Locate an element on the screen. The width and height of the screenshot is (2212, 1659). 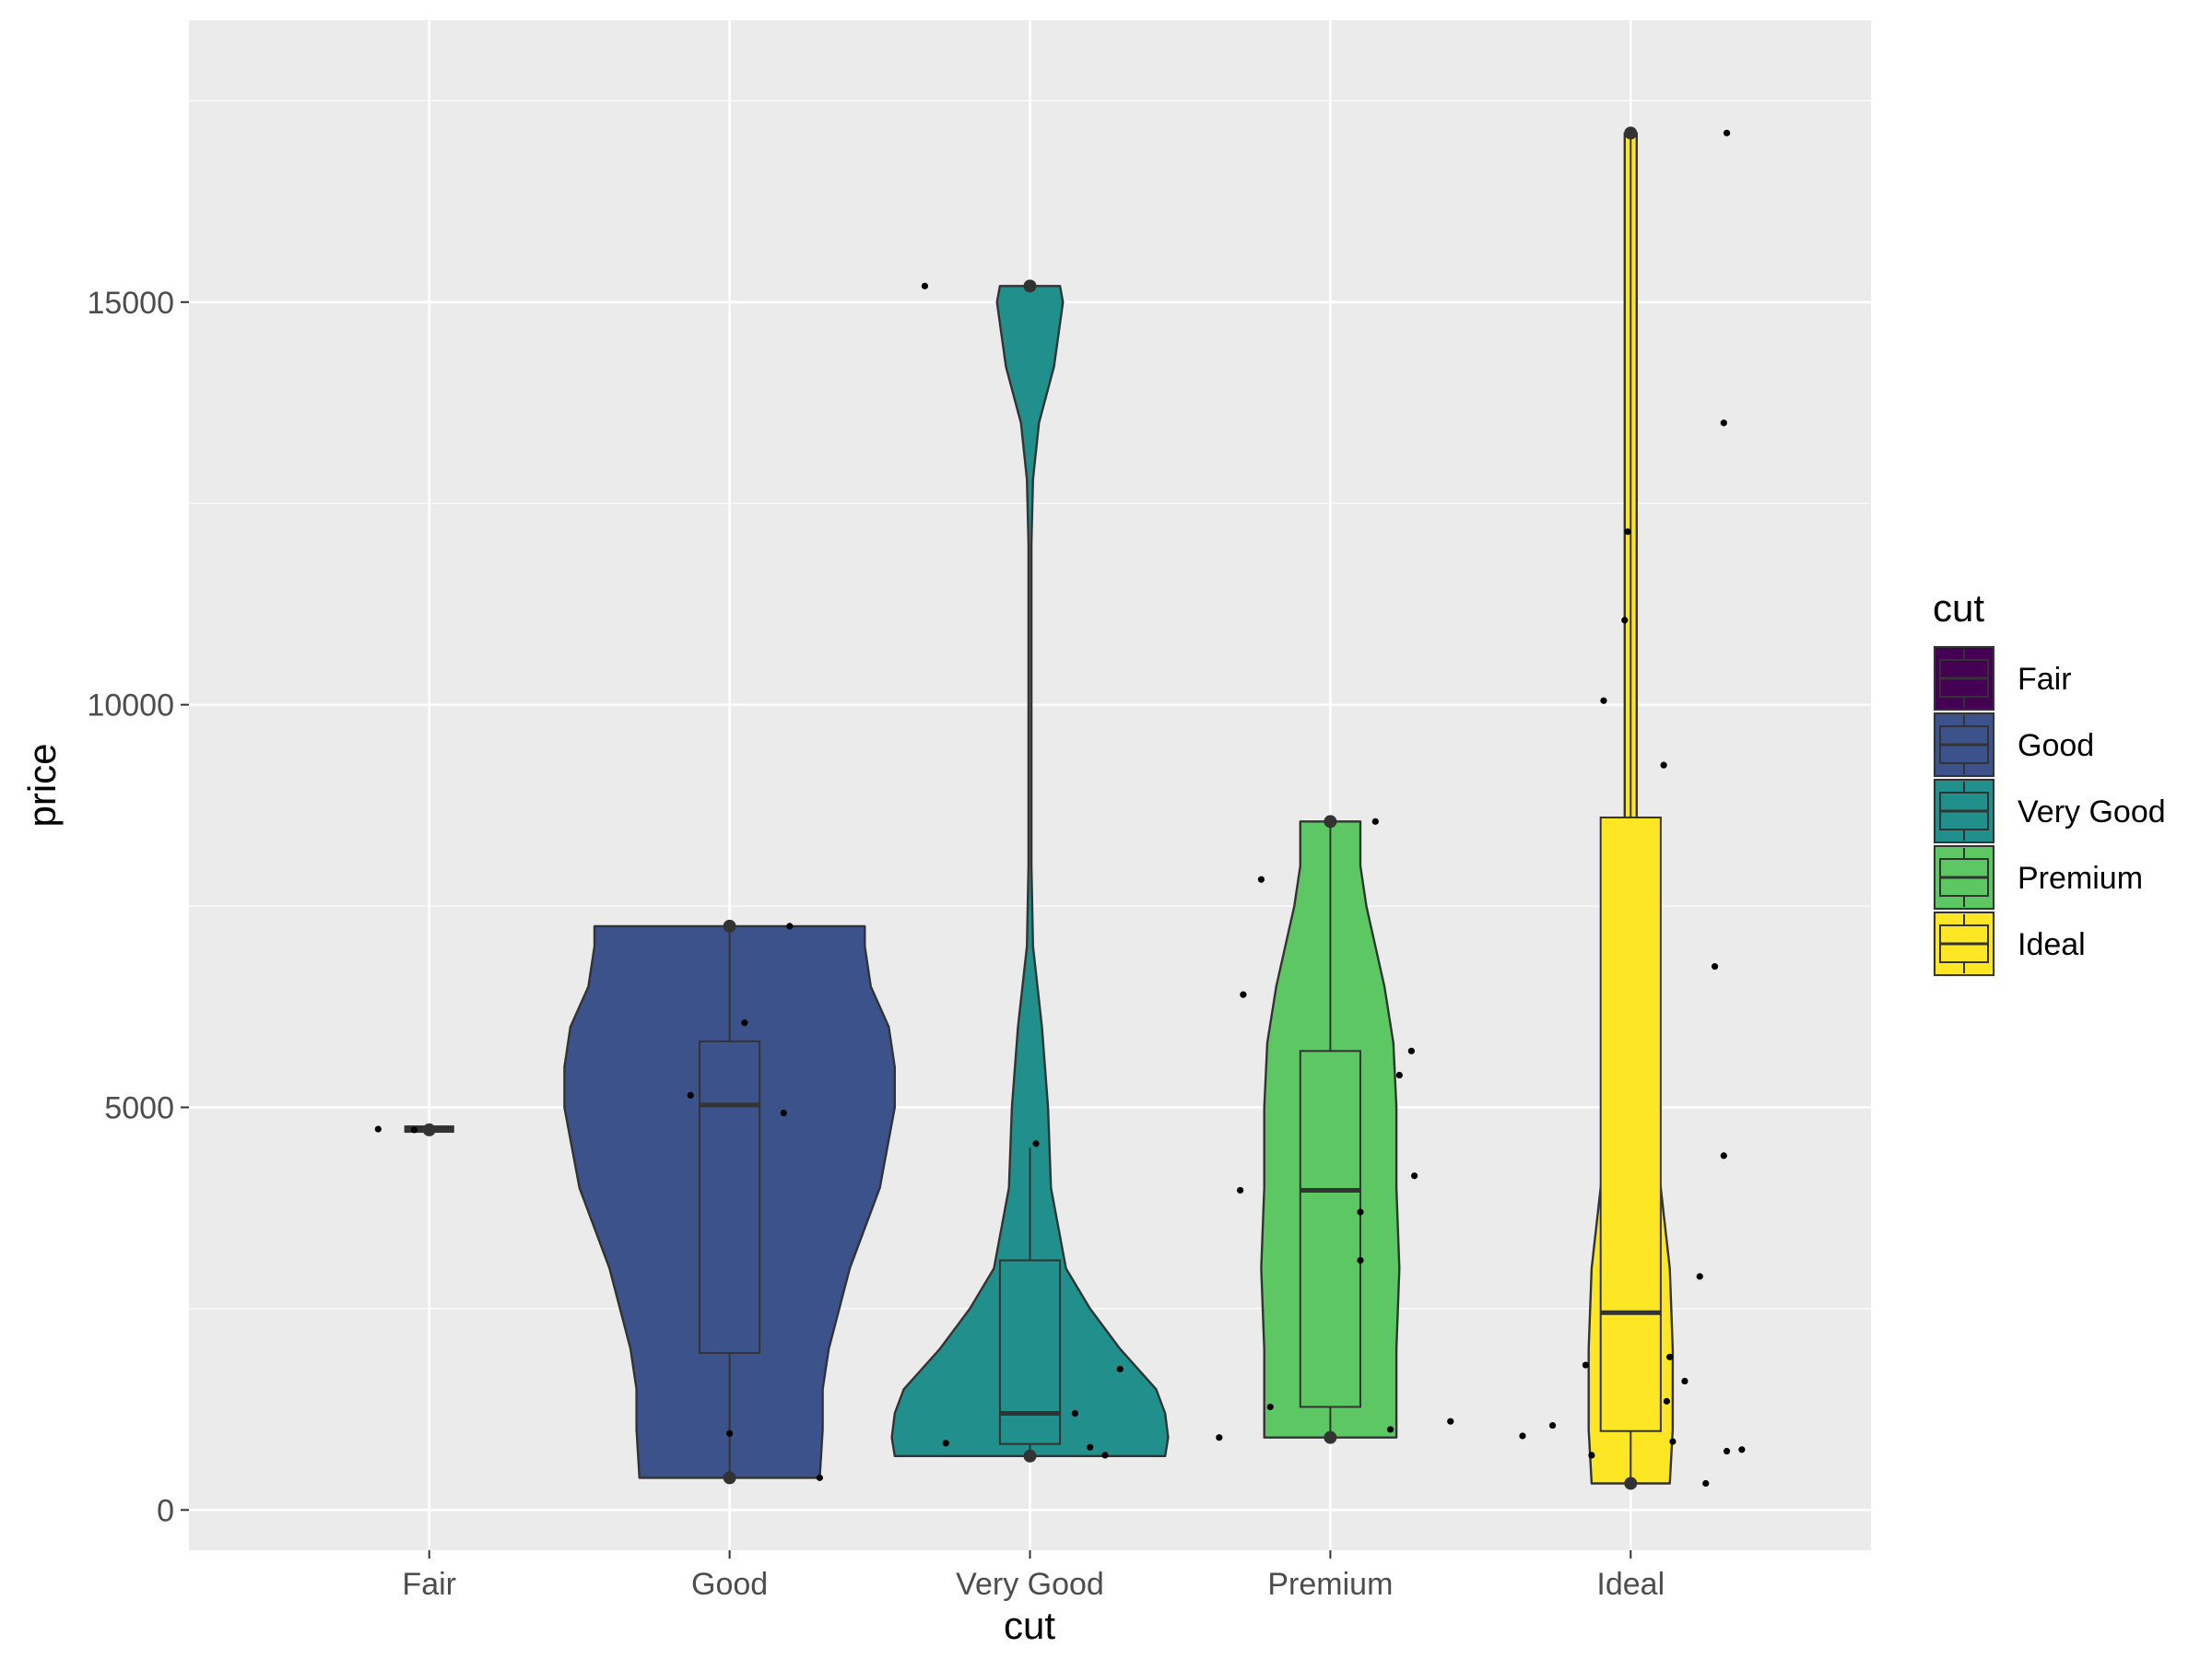
y-tick-label: 15000 is located at coordinates (130, 303).